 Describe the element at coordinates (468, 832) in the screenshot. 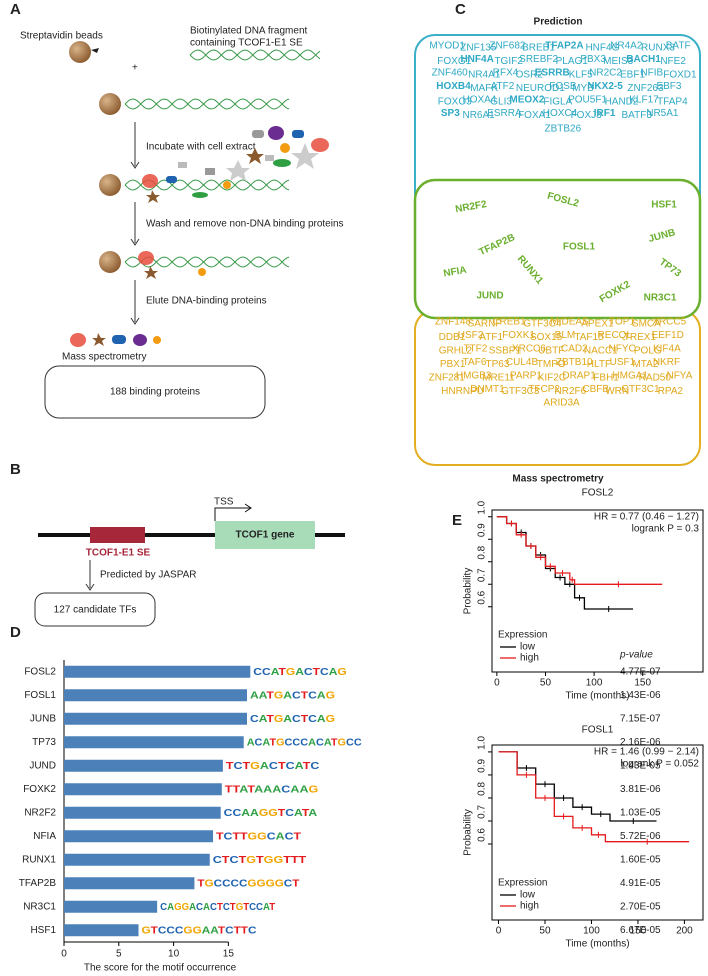

I see `y-axis-title: Probability` at that location.